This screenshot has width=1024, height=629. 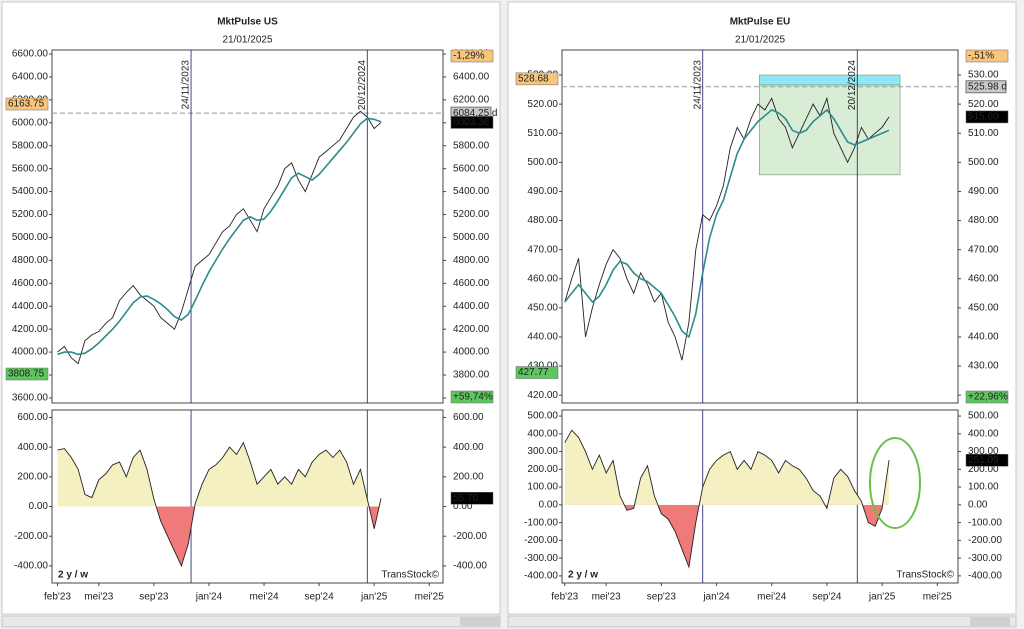 I want to click on y-tick-label: 3600.00, so click(x=30, y=398).